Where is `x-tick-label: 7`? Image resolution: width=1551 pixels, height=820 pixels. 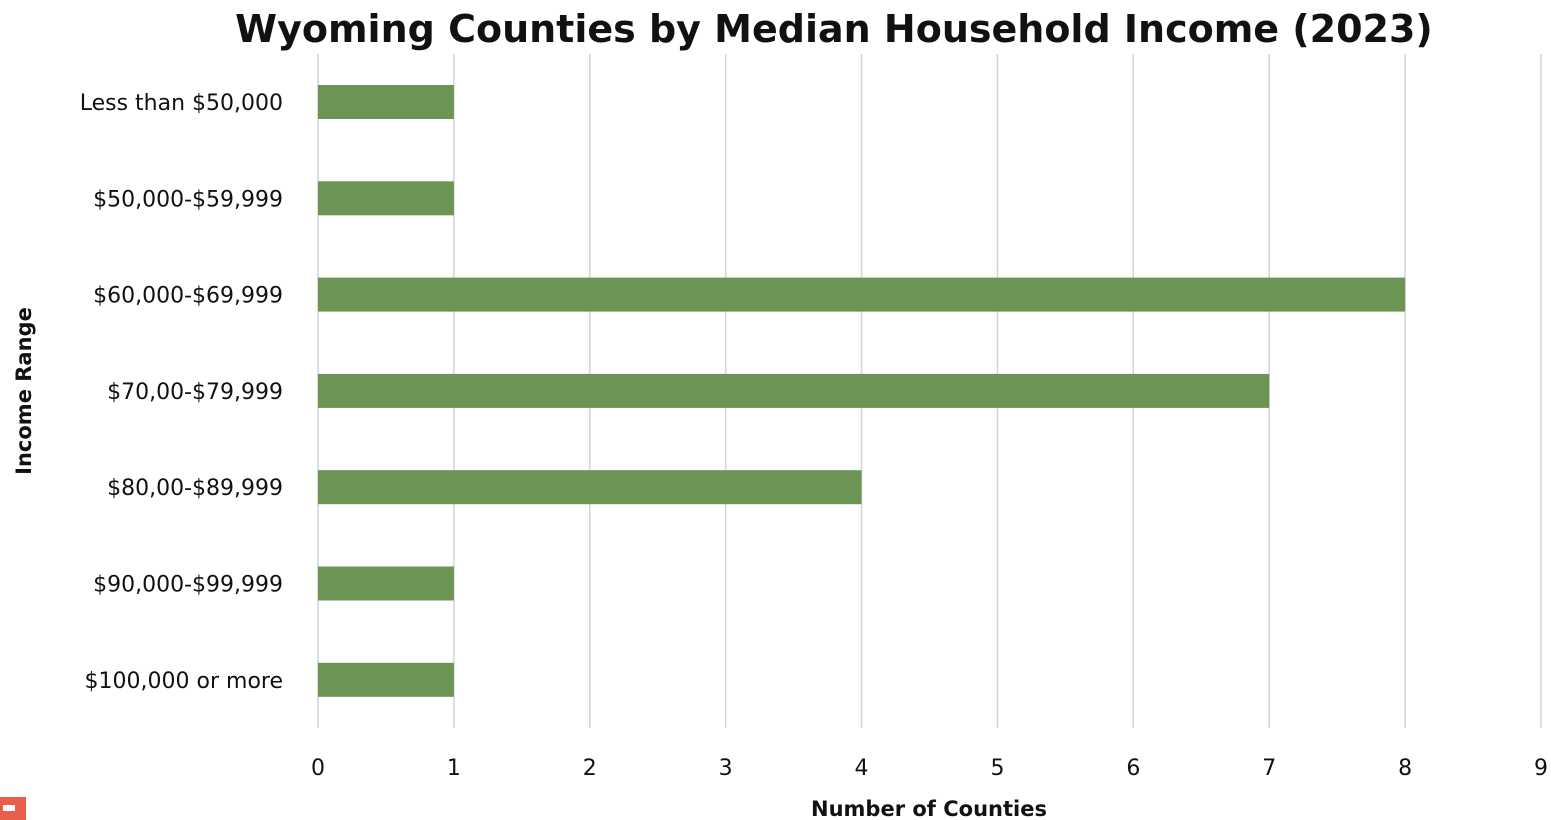
x-tick-label: 7 is located at coordinates (1269, 768).